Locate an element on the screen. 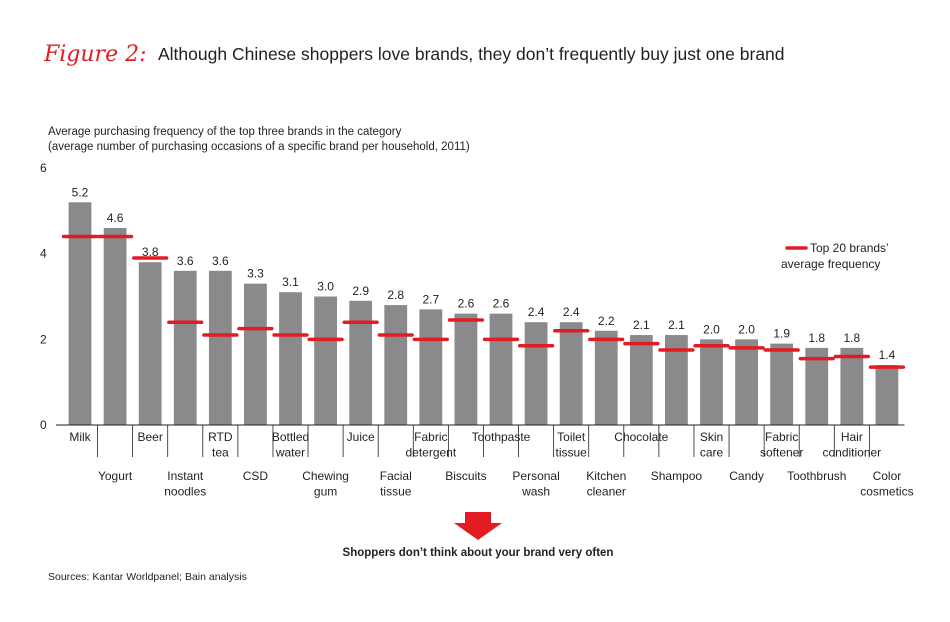  category-label: Milk is located at coordinates (80, 437).